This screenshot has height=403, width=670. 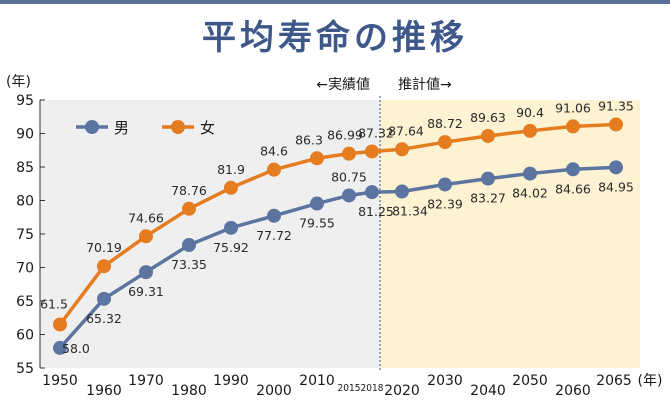 What do you see at coordinates (402, 391) in the screenshot?
I see `x-tick-label: 2020` at bounding box center [402, 391].